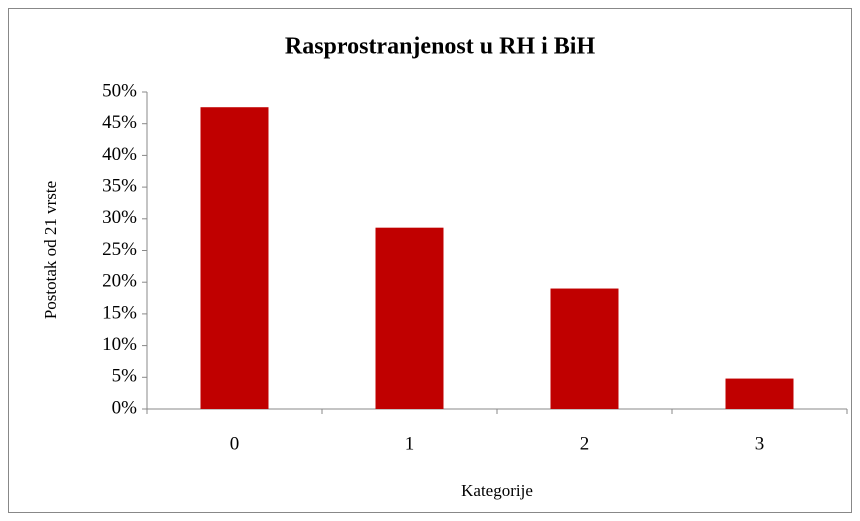 The width and height of the screenshot is (860, 521). Describe the element at coordinates (119, 281) in the screenshot. I see `y-tick-label: 20%` at that location.